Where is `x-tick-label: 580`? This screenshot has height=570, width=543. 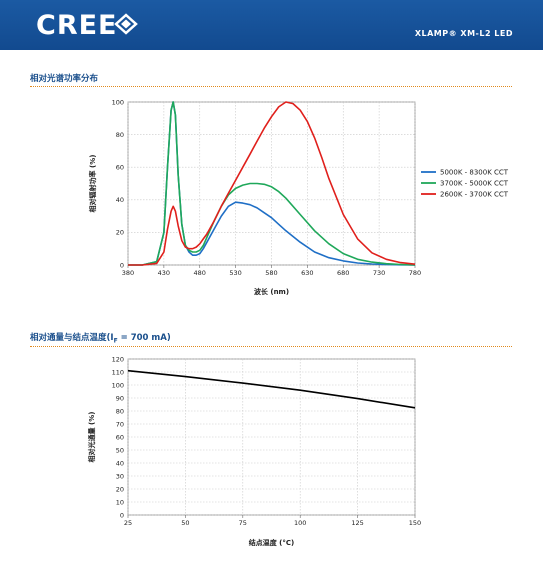 x-tick-label: 580 is located at coordinates (271, 273).